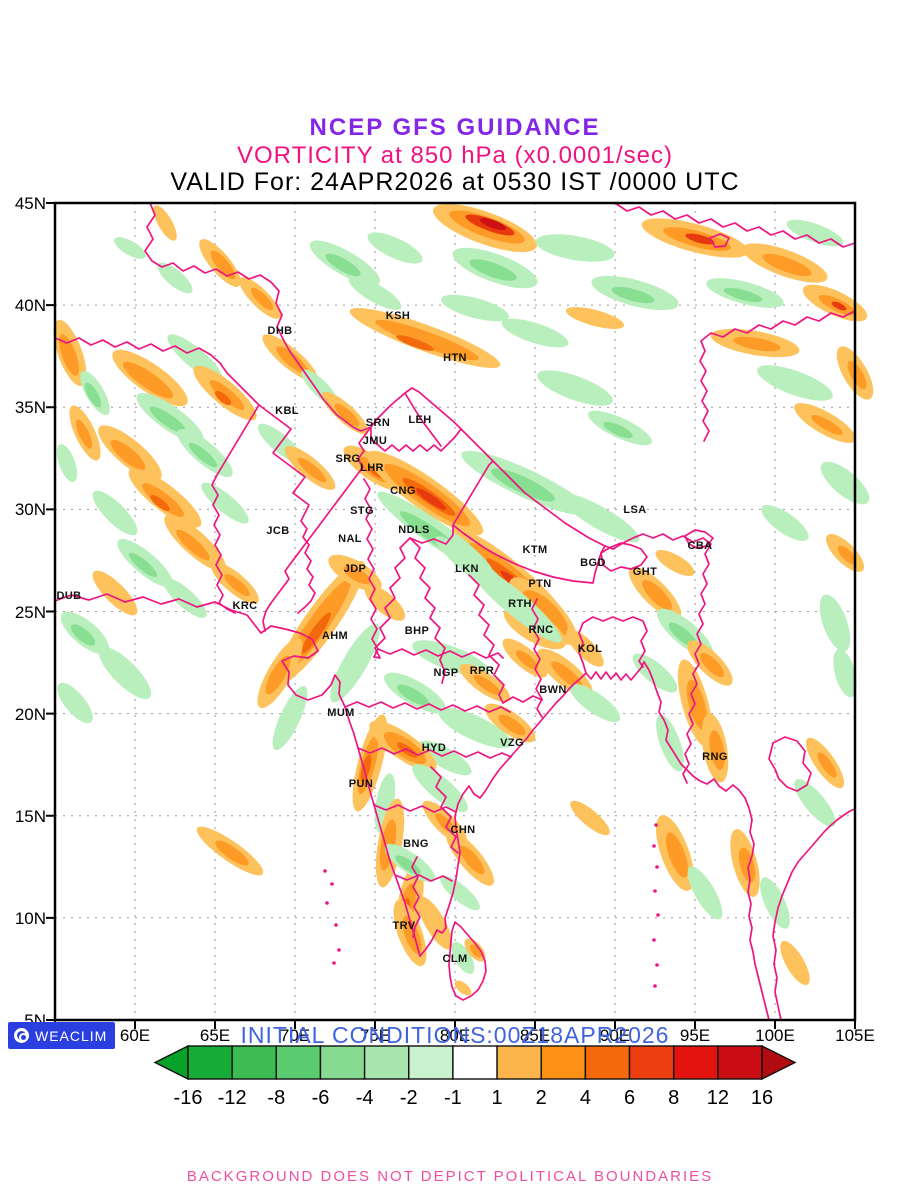 The image size is (900, 1200). I want to click on colorbar-label: -6, so click(321, 1098).